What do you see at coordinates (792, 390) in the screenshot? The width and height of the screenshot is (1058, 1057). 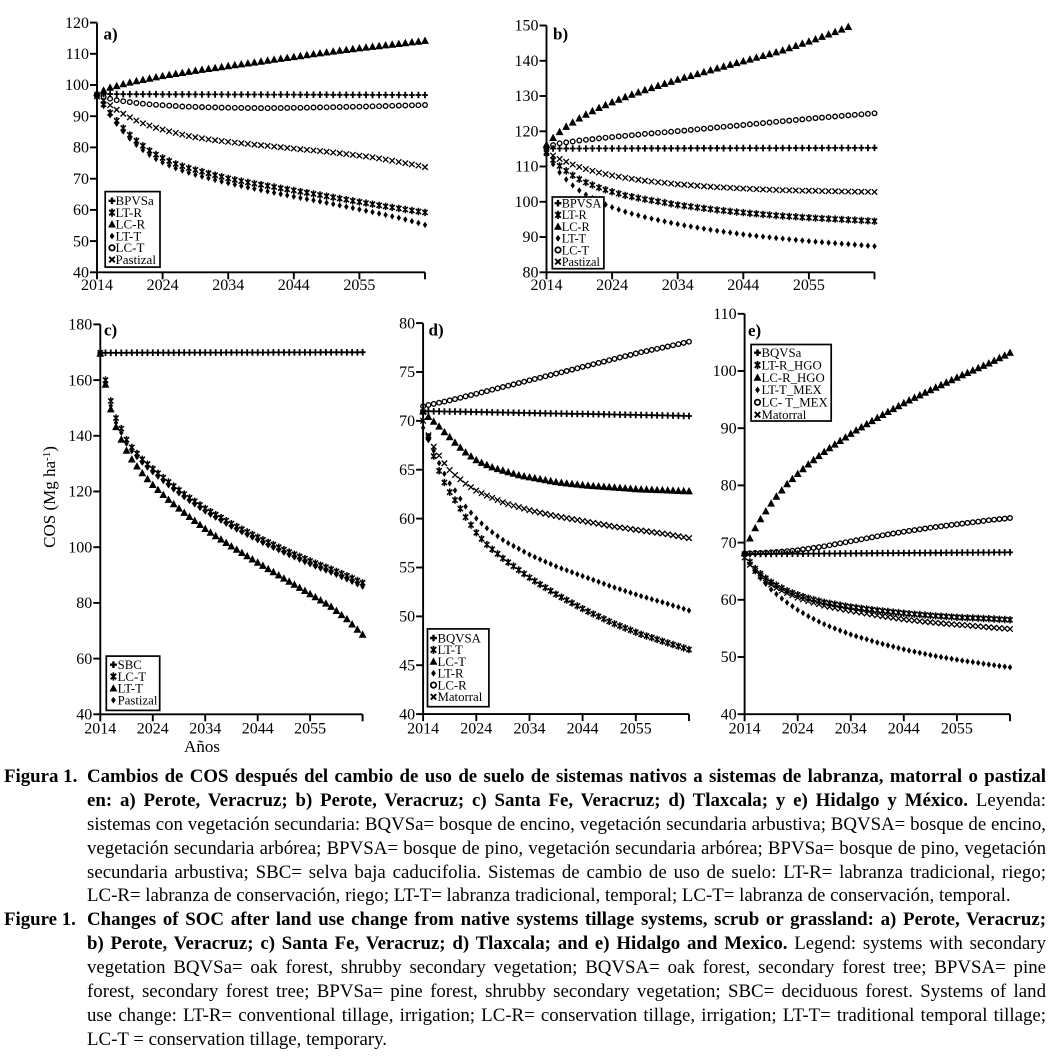 I see `svg-text: LT-T_MEX` at bounding box center [792, 390].